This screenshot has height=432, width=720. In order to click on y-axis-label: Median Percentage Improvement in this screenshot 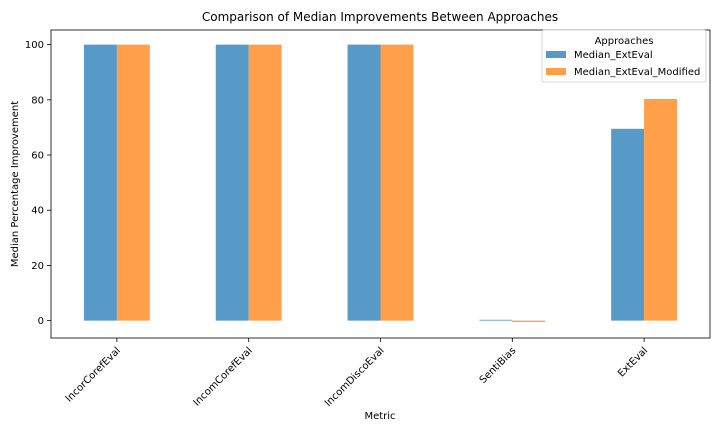, I will do `click(15, 184)`.